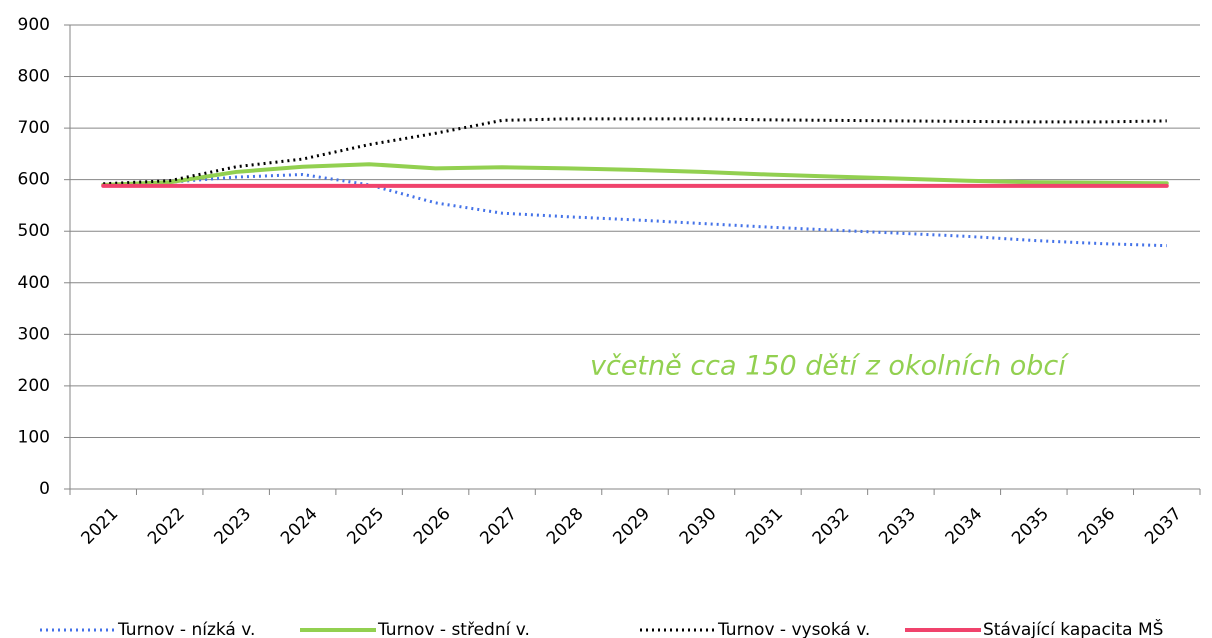 Image resolution: width=1212 pixels, height=638 pixels. I want to click on x-tick-label: 2034, so click(964, 526).